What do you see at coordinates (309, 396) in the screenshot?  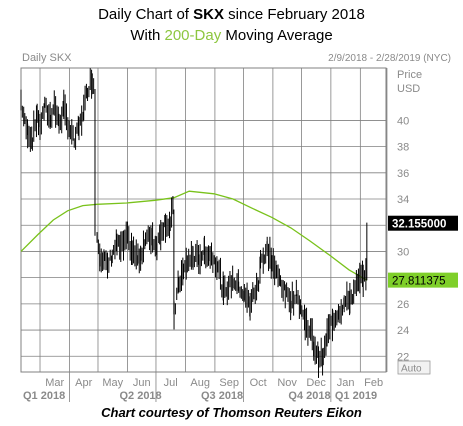 I see `x-quarter-label: Q4 2018` at bounding box center [309, 396].